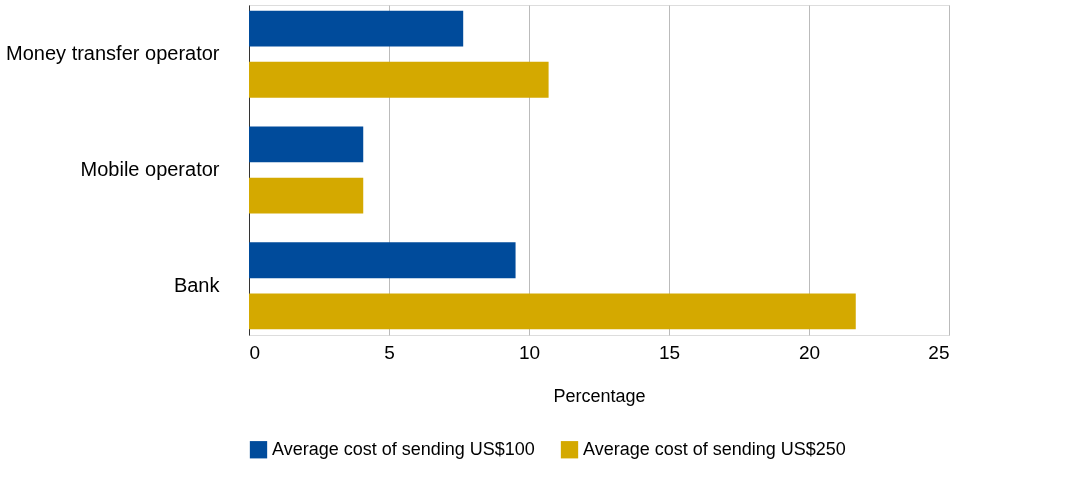 This screenshot has height=497, width=1078. Describe the element at coordinates (150, 169) in the screenshot. I see `y-tick-label: Mobile operator` at that location.